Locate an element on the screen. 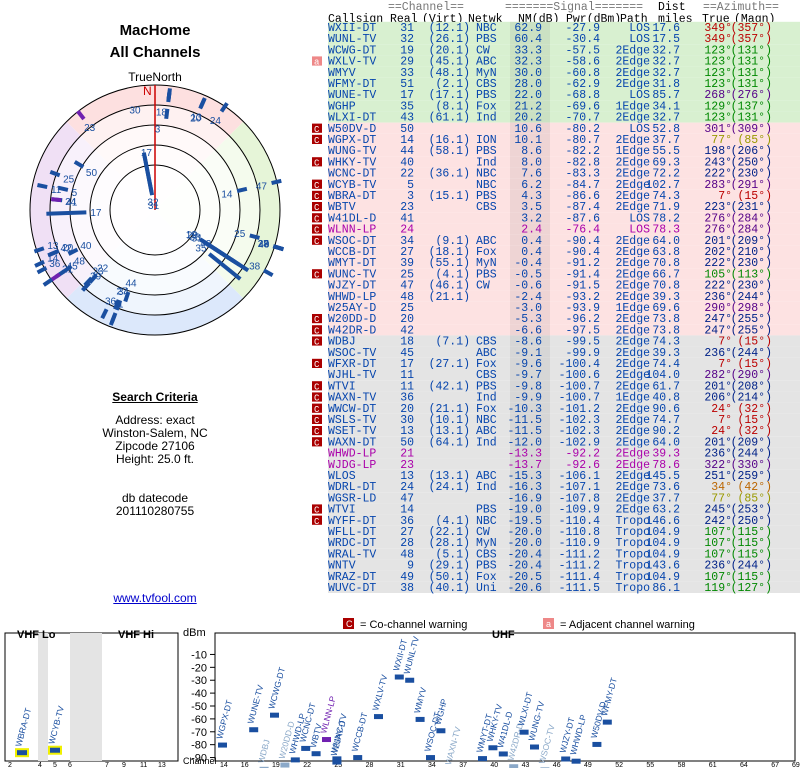 The height and width of the screenshot is (768, 800). vhf-tick-label: 13 is located at coordinates (162, 765).